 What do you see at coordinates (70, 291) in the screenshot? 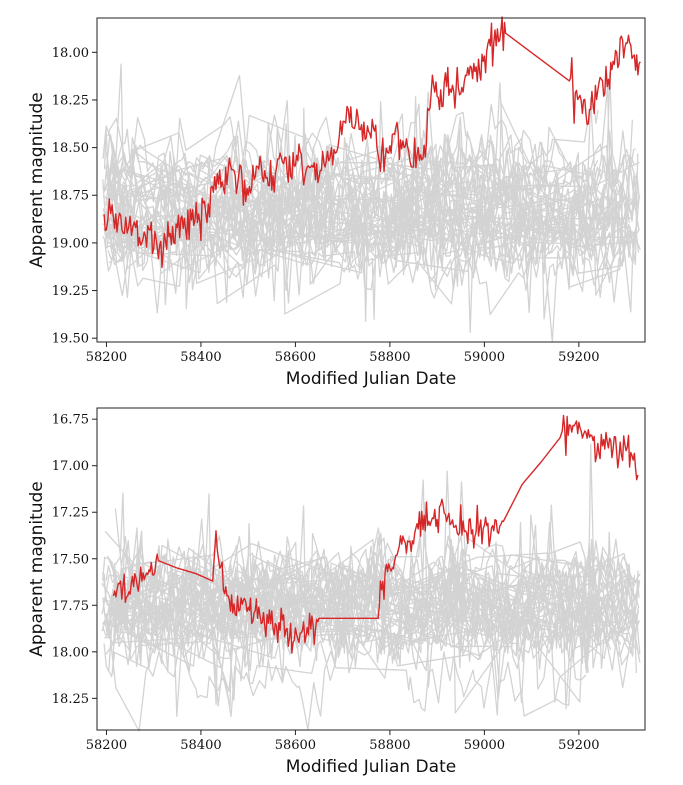
I see `y-tick-label: 19.25` at bounding box center [70, 291].